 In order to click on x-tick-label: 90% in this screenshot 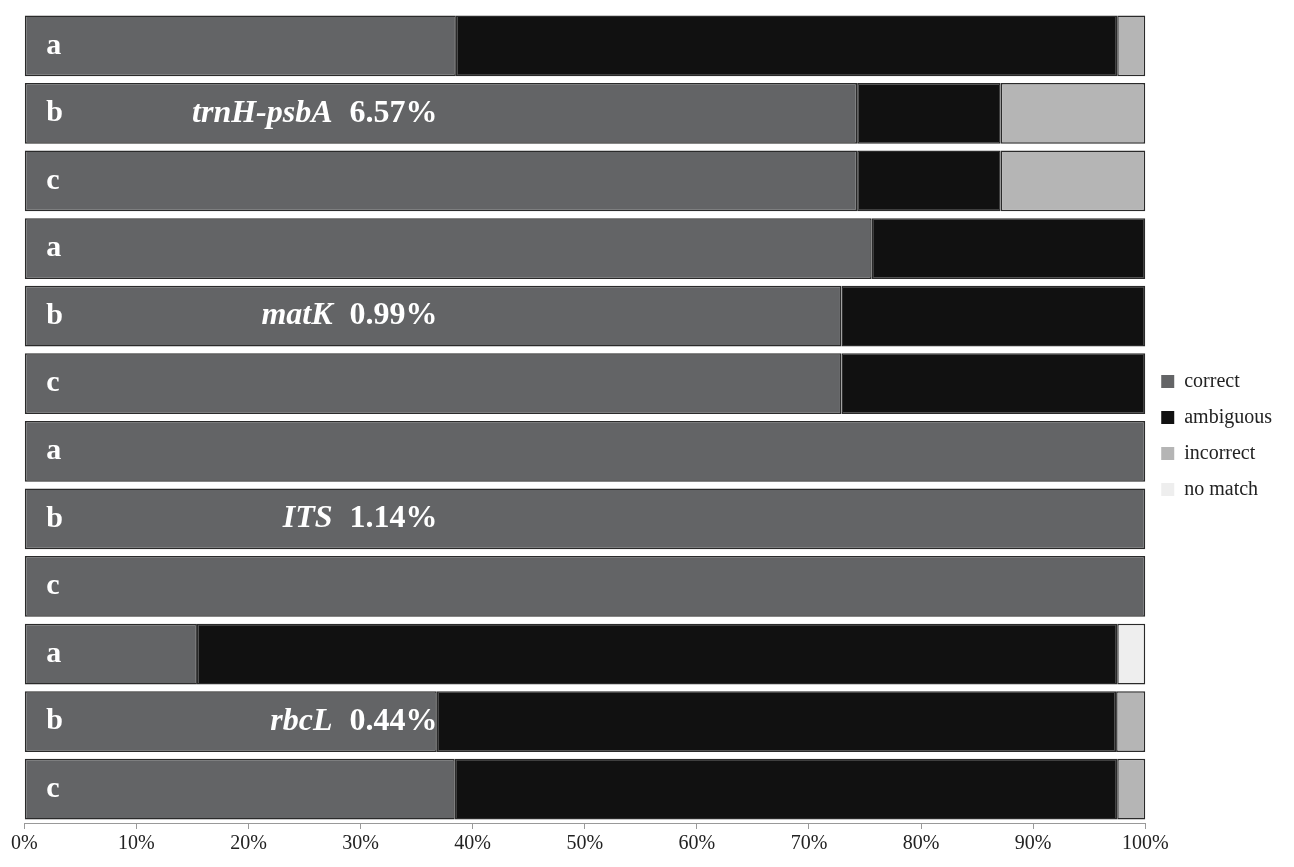, I will do `click(1033, 842)`.